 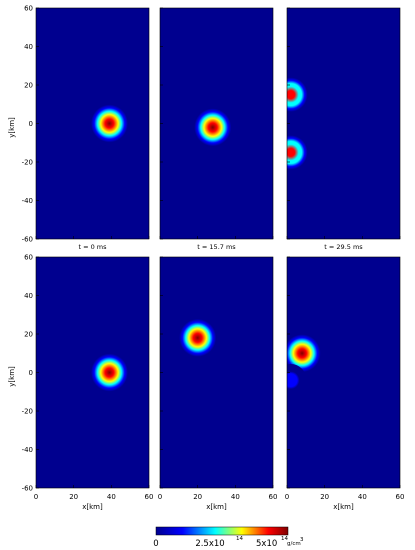 I want to click on panel-r0-c2, so click(x=343, y=123).